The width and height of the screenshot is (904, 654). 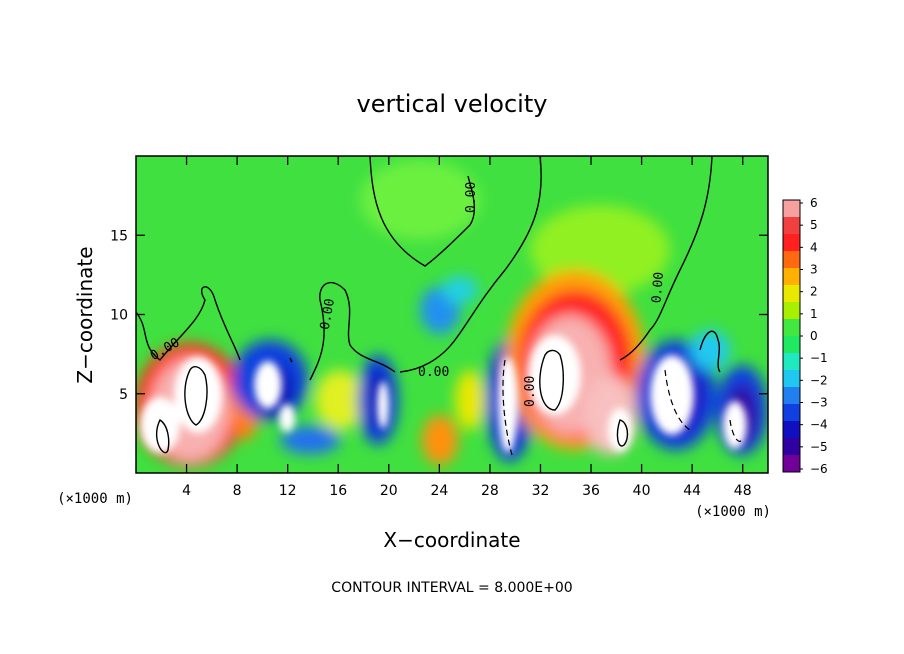 I want to click on colorbar-tick-label: −5, so click(x=819, y=447).